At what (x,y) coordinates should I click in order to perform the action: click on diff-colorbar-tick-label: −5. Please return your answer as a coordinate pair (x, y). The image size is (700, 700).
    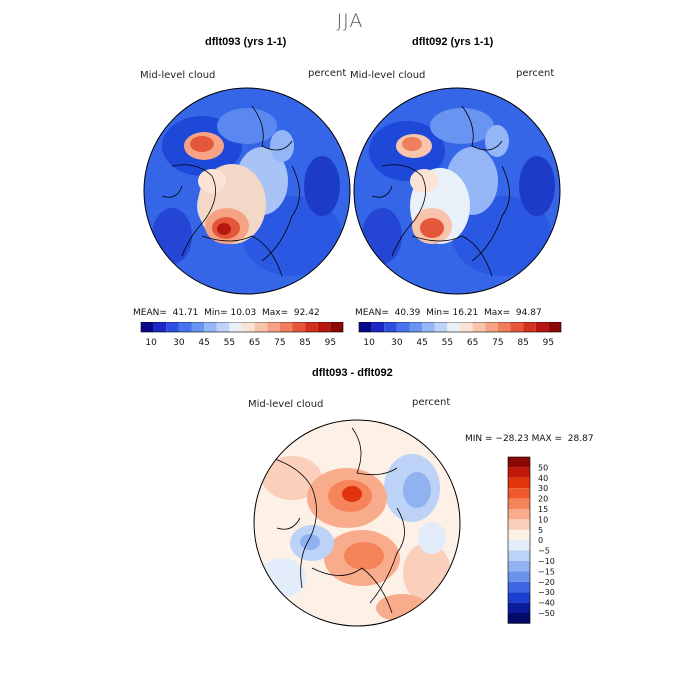
    Looking at the image, I should click on (544, 551).